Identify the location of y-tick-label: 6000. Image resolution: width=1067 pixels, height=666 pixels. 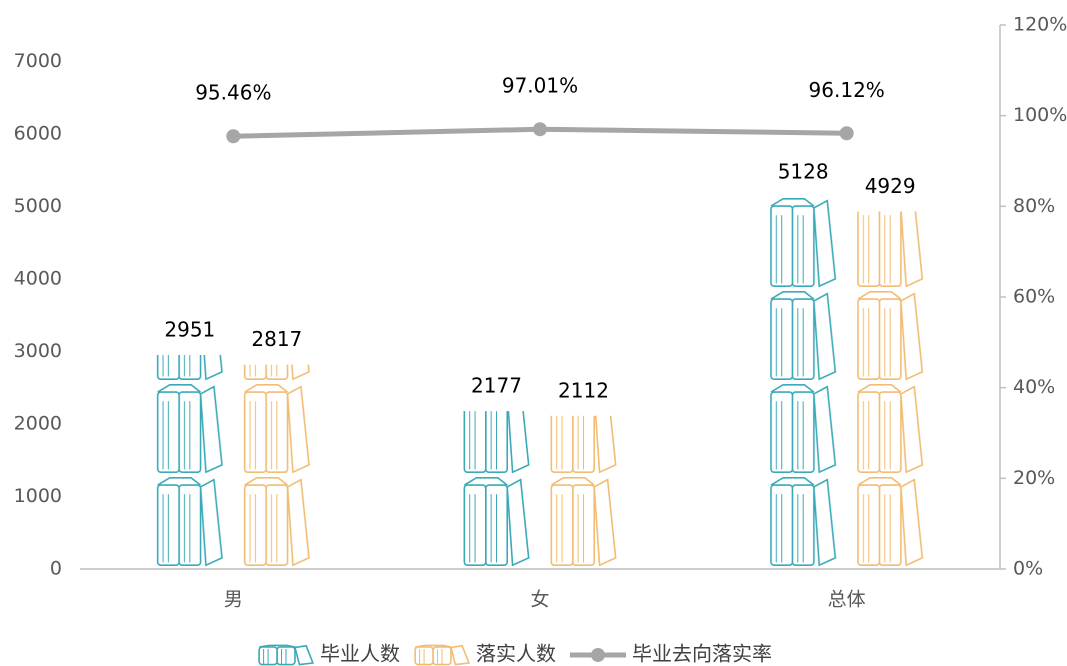
(38, 133).